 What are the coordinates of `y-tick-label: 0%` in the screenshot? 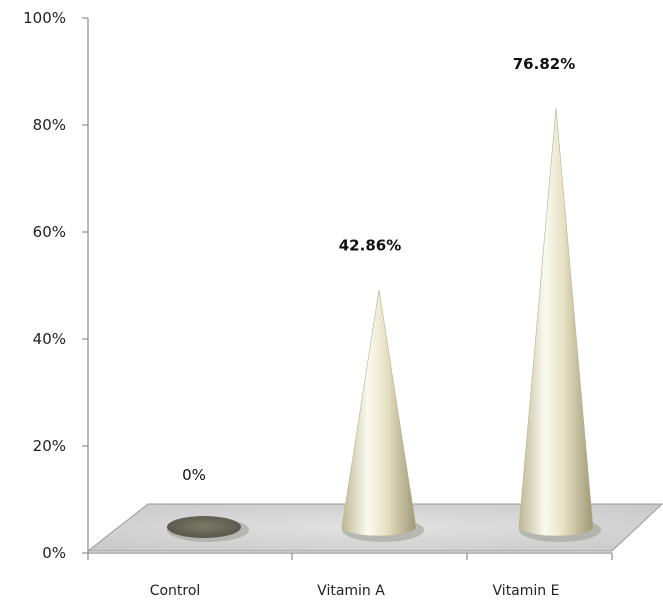 It's located at (54, 553).